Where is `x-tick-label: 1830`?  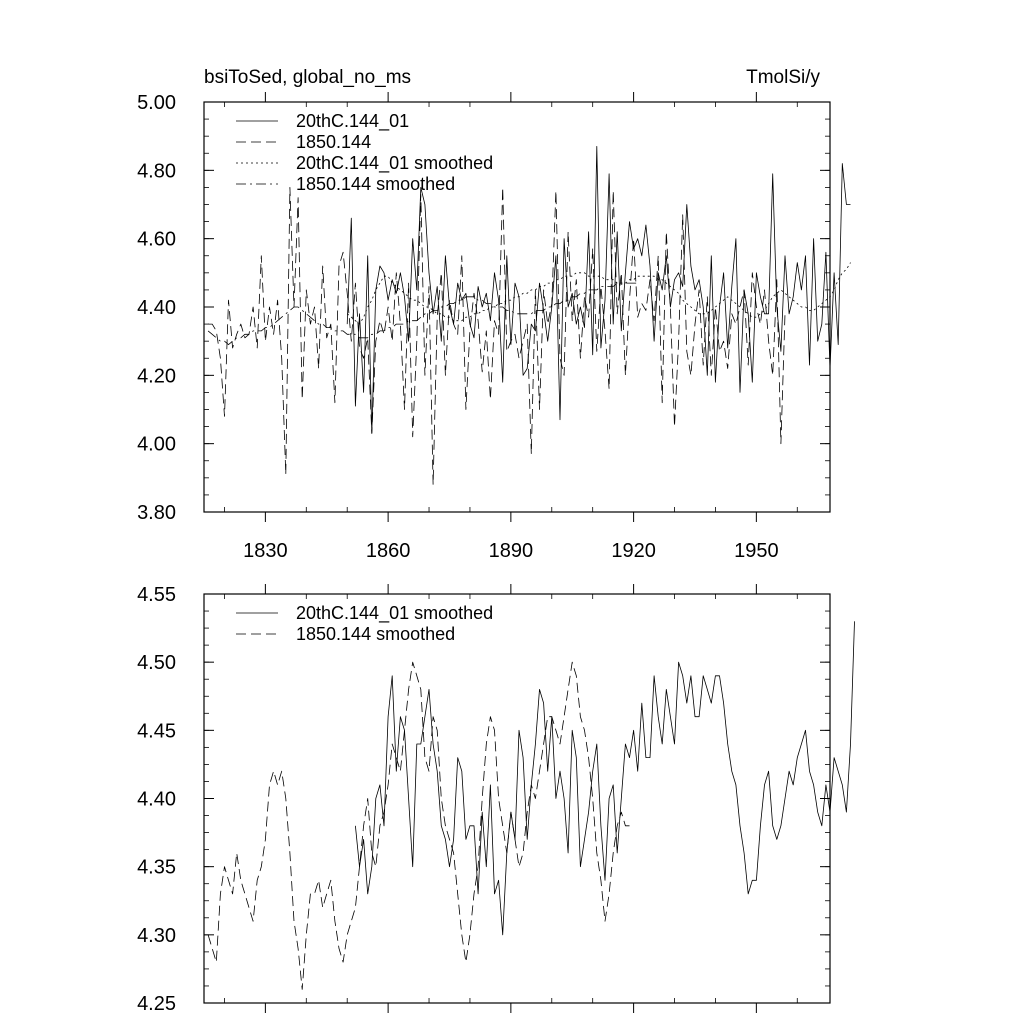
x-tick-label: 1830 is located at coordinates (265, 551).